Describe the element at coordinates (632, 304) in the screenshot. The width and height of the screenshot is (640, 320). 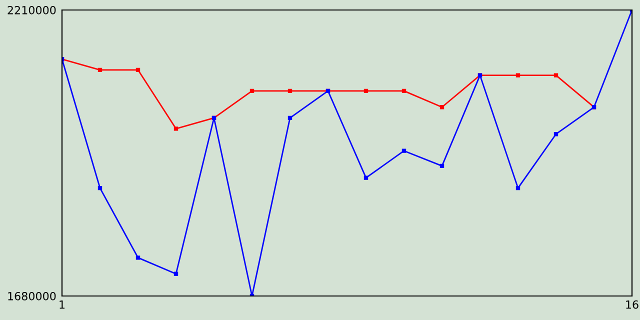
I see `x-tick-label: 16` at that location.